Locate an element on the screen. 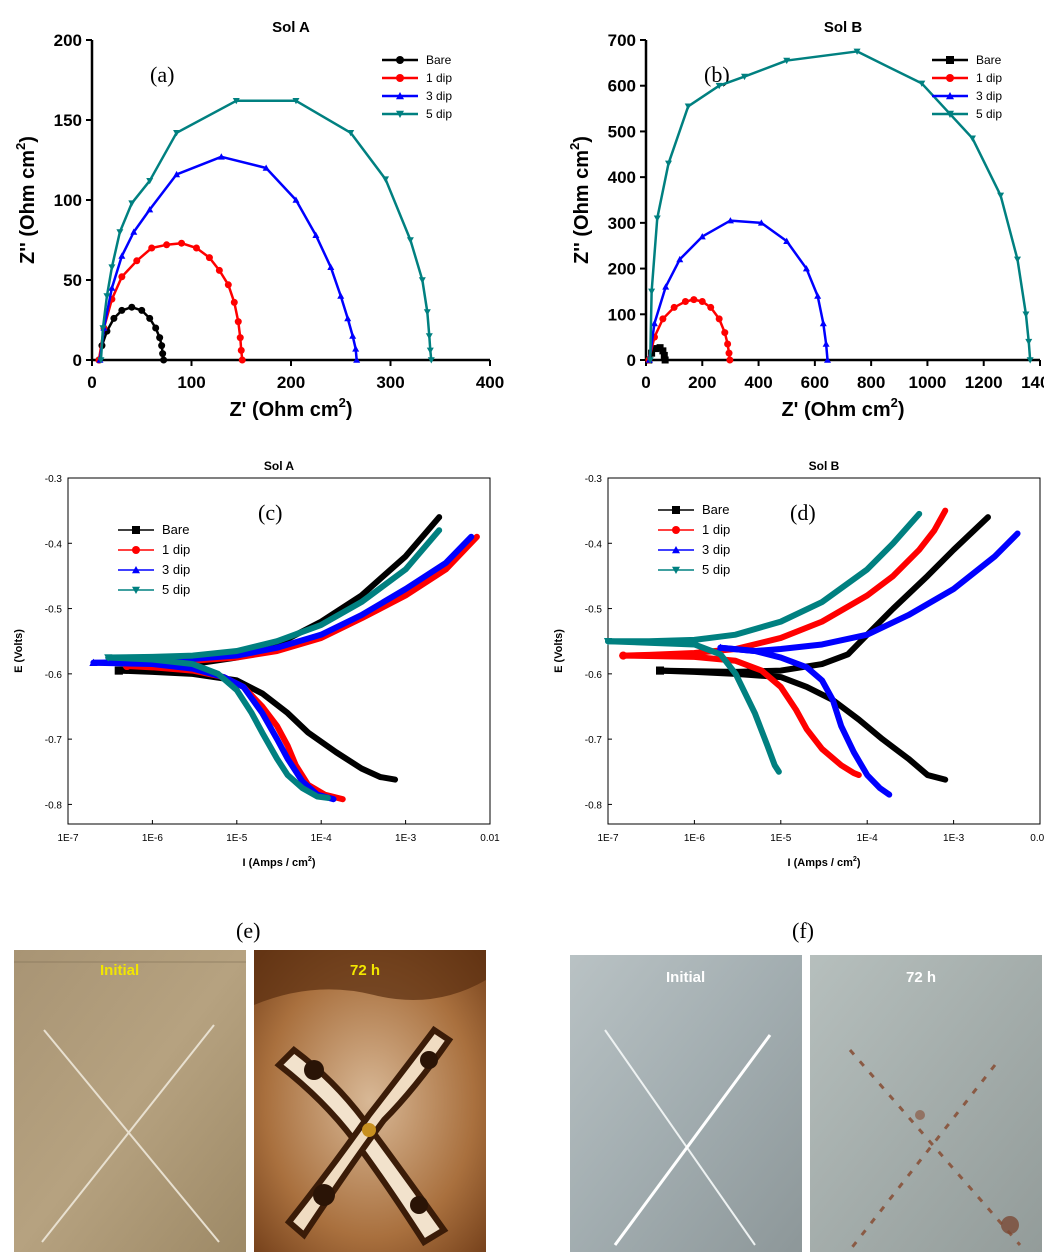 This screenshot has height=1252, width=1044. chart-d-series-1-point is located at coordinates (623, 655).